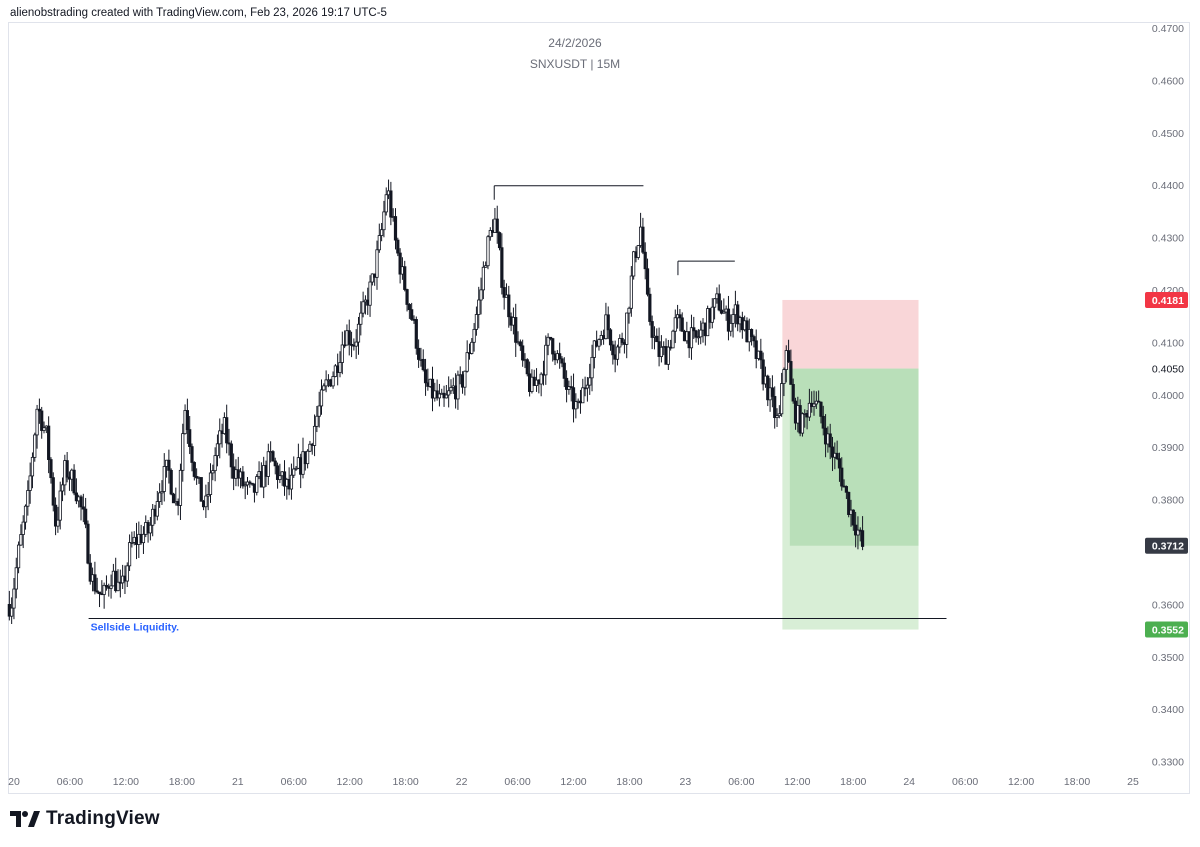 Image resolution: width=1200 pixels, height=847 pixels. I want to click on time-tick-label: 18:00, so click(853, 782).